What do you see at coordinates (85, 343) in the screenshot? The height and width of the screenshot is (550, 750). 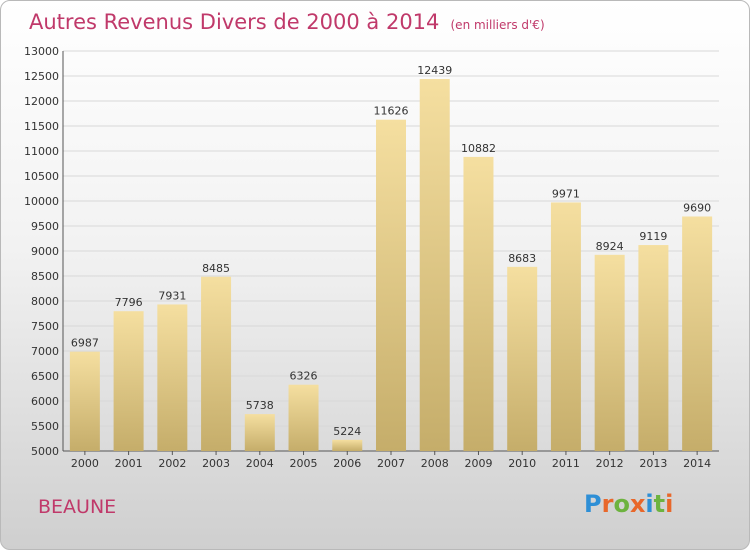 I see `bar-value-label: 6987` at bounding box center [85, 343].